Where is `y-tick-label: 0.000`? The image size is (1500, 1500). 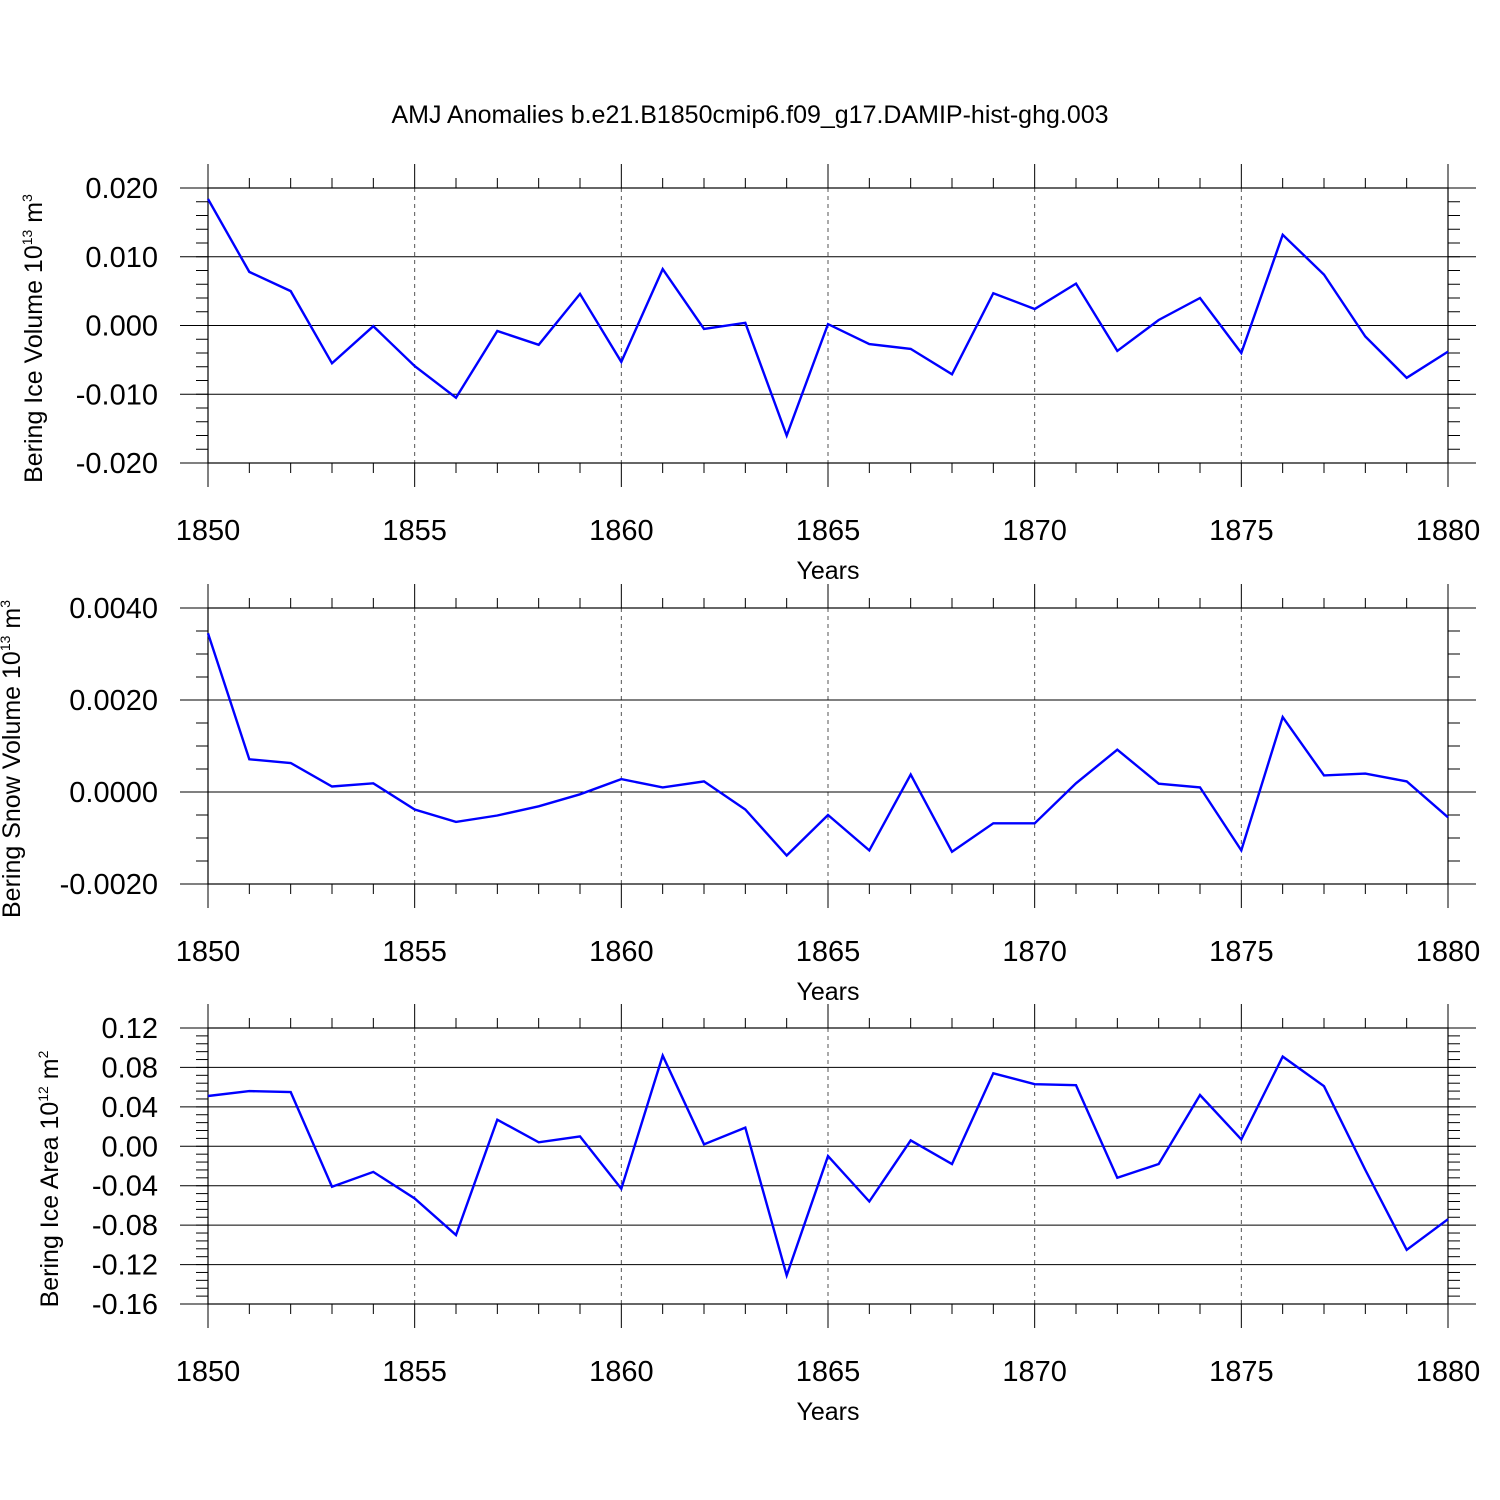
y-tick-label: 0.000 is located at coordinates (121, 327).